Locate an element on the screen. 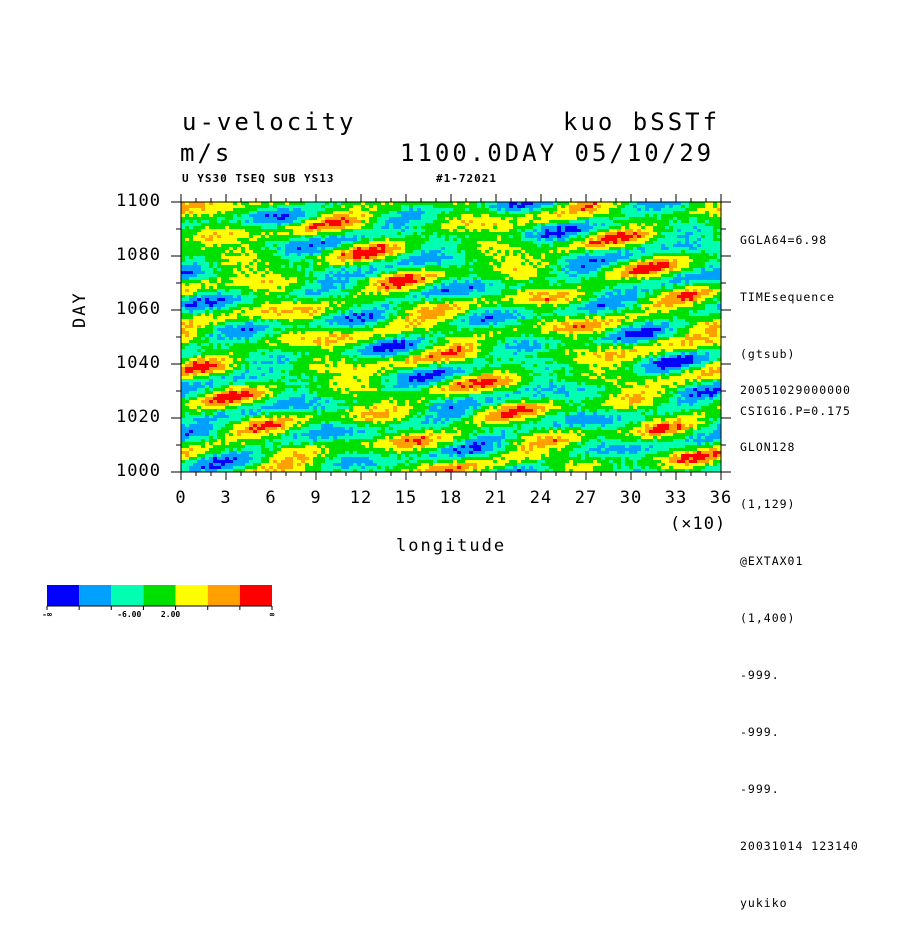  colorbar-label: ∞ is located at coordinates (272, 614).